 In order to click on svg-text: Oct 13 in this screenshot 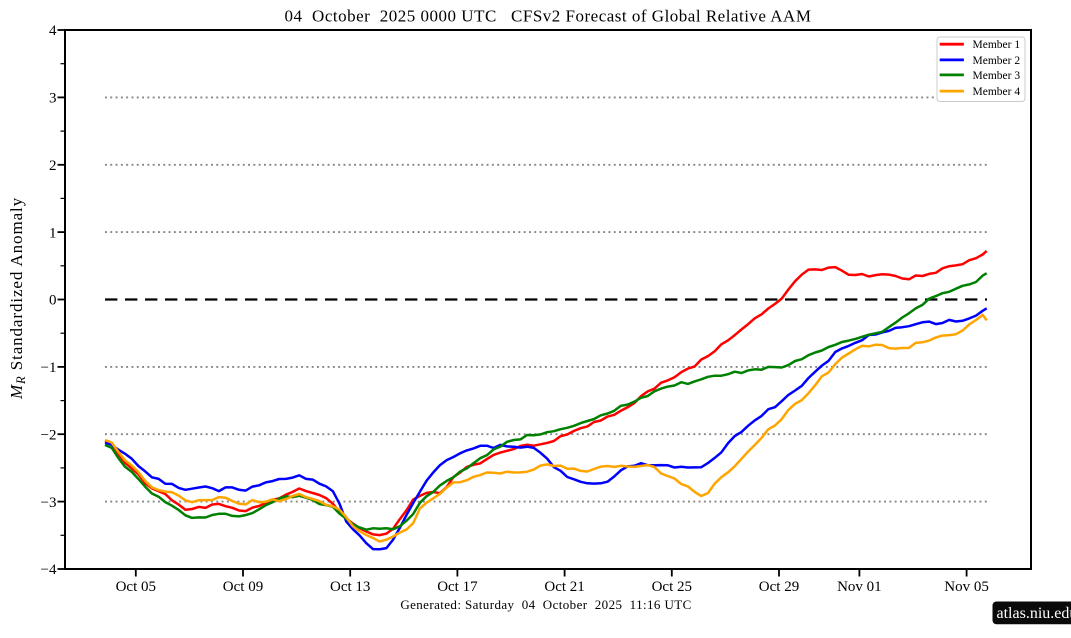, I will do `click(350, 587)`.